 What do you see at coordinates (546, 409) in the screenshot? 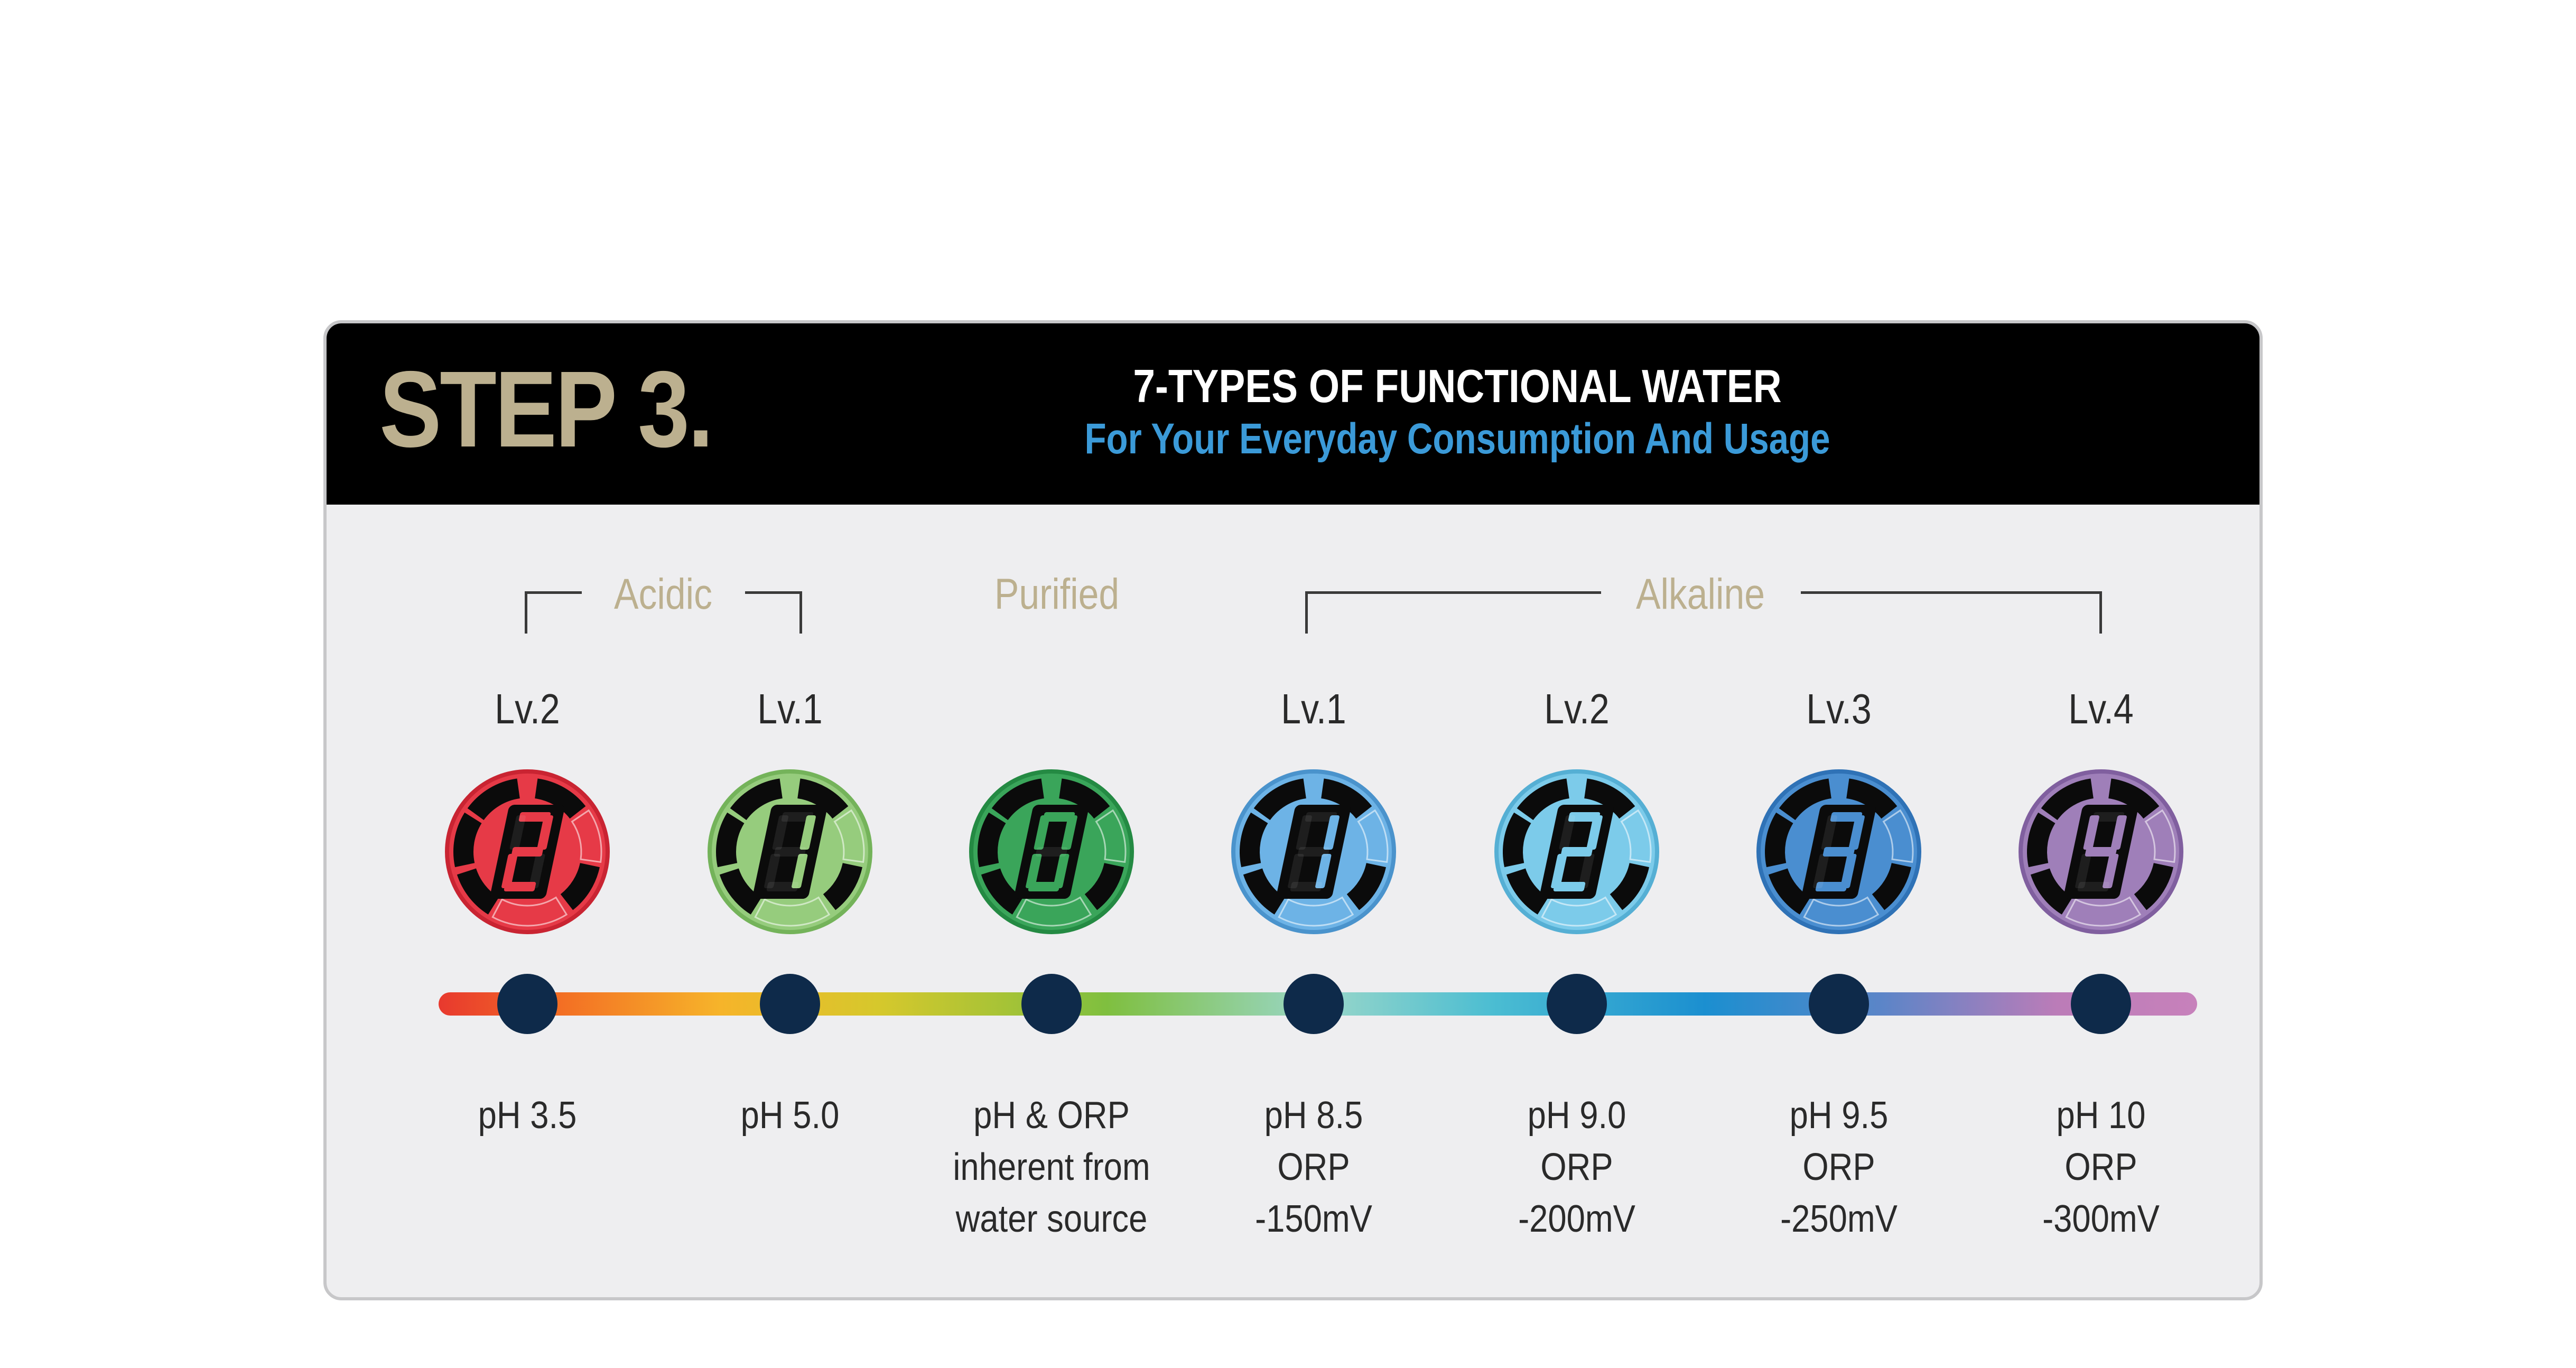
I see `step-title: STEP 3.` at bounding box center [546, 409].